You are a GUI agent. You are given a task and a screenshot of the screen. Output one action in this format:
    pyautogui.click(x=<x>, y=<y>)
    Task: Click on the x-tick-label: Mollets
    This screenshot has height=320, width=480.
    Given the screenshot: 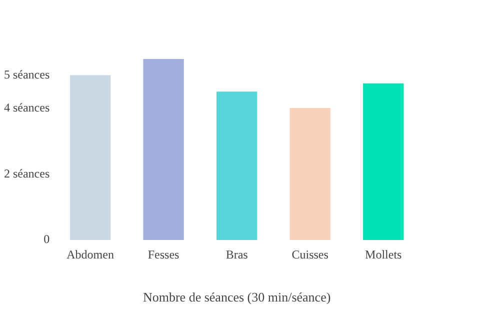 What is the action you would take?
    pyautogui.click(x=383, y=254)
    